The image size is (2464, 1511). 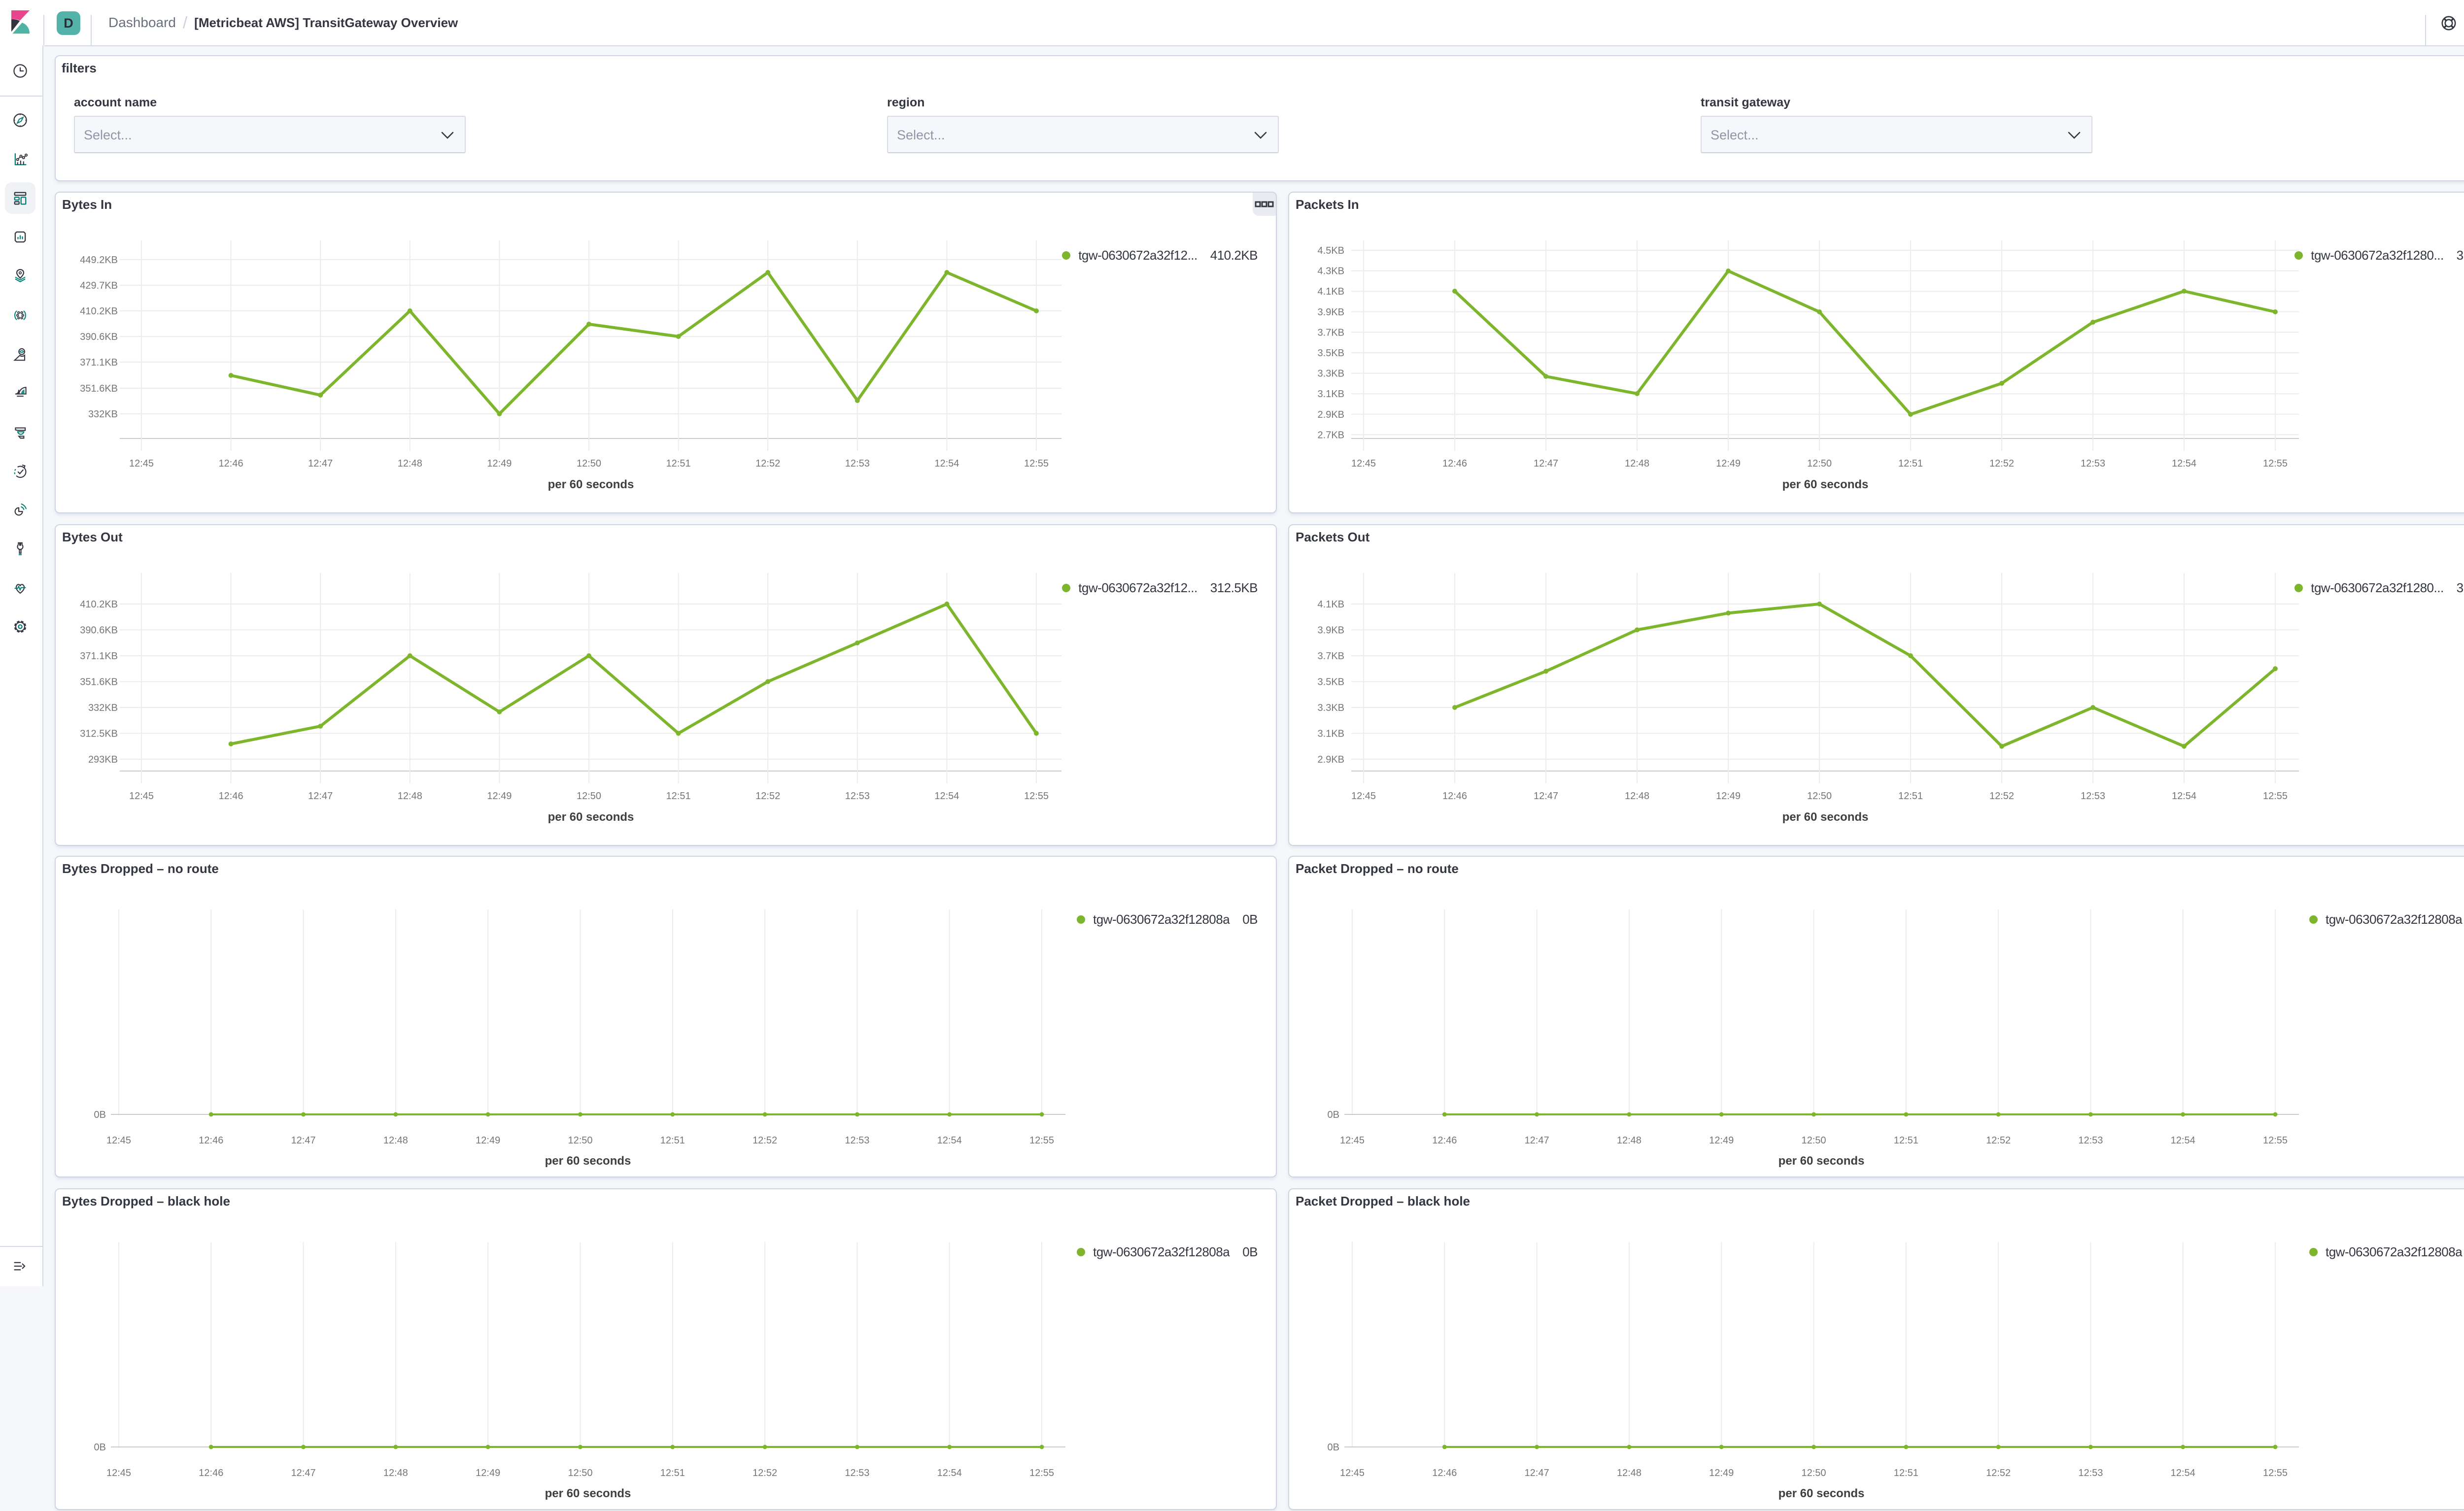 What do you see at coordinates (1331, 251) in the screenshot?
I see `svg-text: 4.5KB` at bounding box center [1331, 251].